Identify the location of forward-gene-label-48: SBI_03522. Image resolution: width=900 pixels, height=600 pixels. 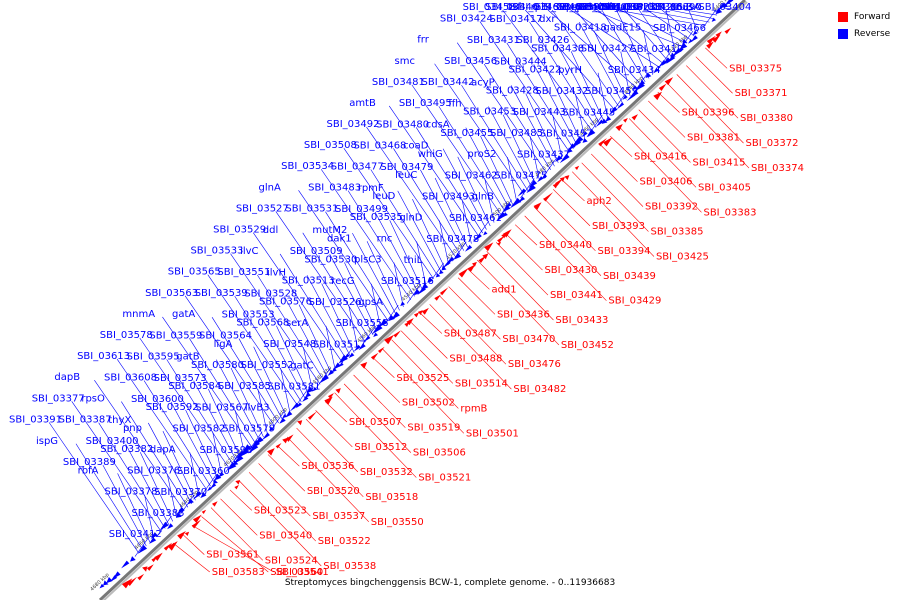
(344, 541).